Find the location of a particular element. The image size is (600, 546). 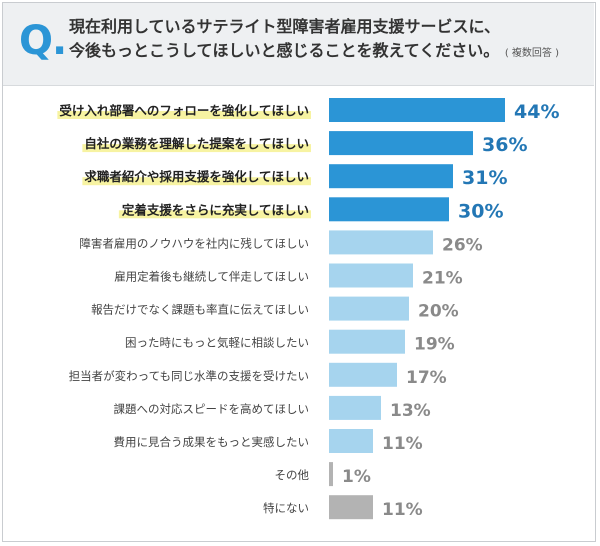

value-label: 13% is located at coordinates (410, 411).